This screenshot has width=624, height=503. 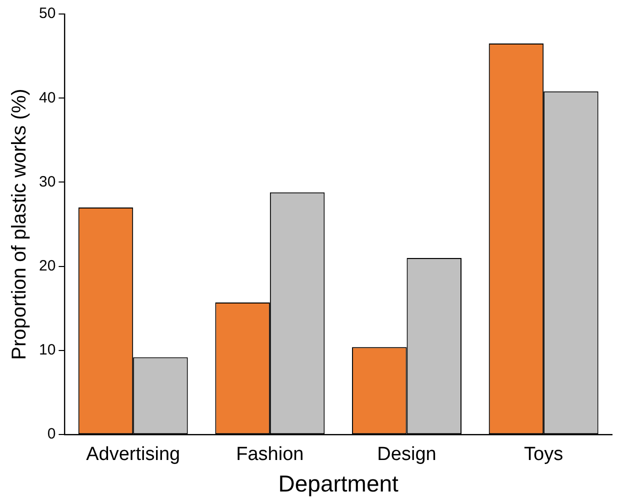 I want to click on x-tick-label: Advertising, so click(x=133, y=455).